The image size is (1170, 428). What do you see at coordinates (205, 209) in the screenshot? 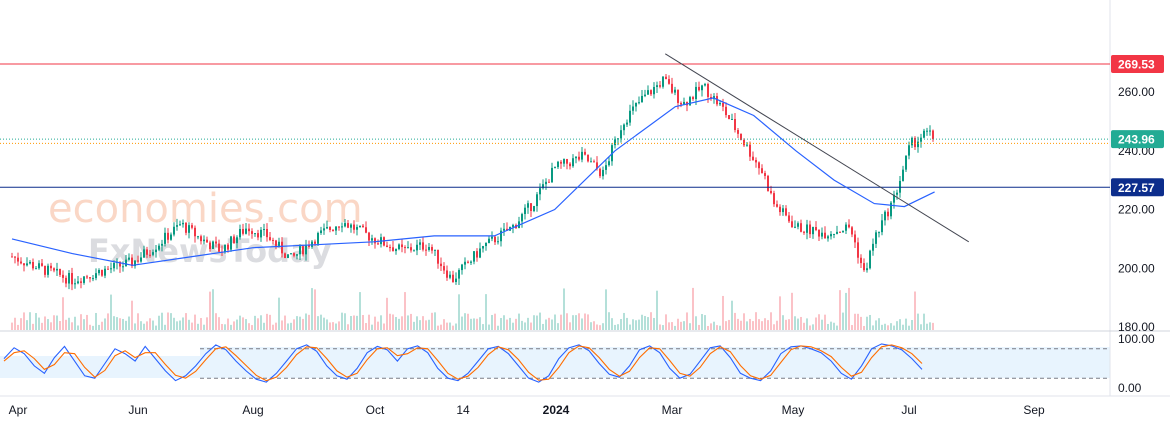
I see `watermark-brand: economies.com` at bounding box center [205, 209].